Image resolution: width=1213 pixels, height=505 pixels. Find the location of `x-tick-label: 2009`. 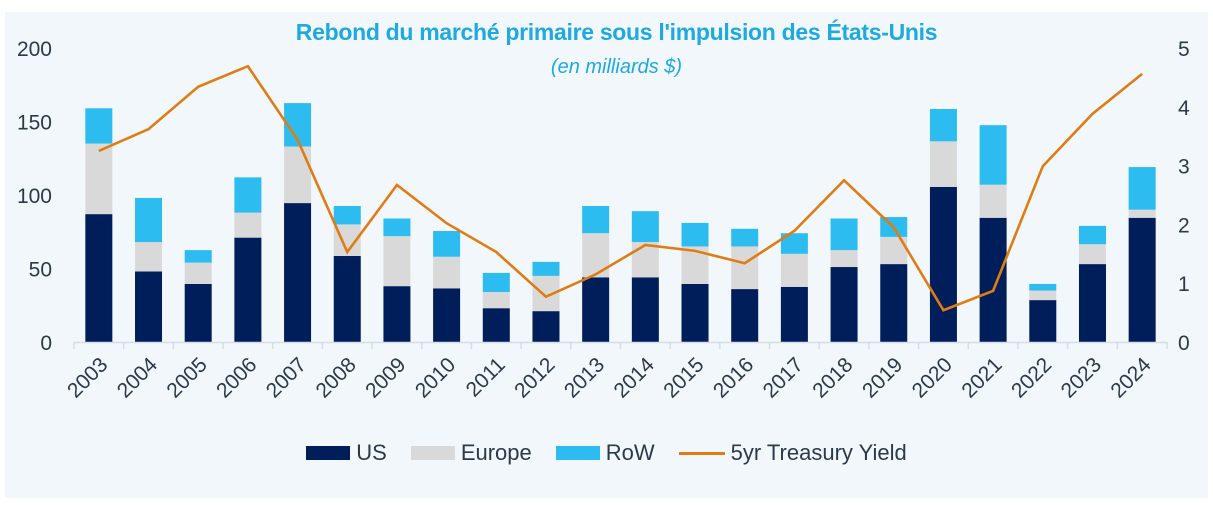

x-tick-label: 2009 is located at coordinates (385, 377).